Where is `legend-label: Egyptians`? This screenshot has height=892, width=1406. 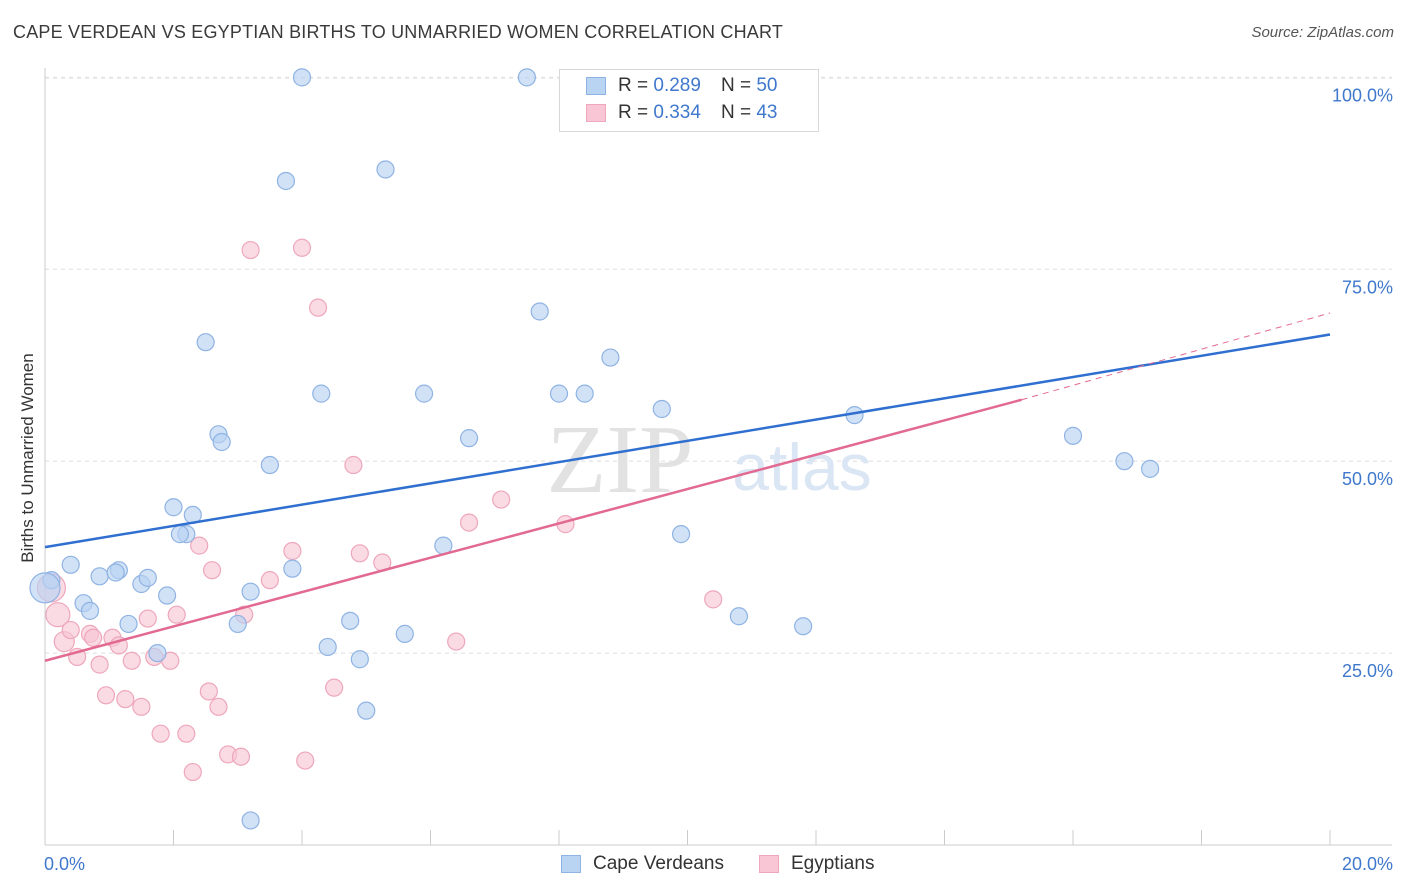
legend-label: Egyptians is located at coordinates (833, 863).